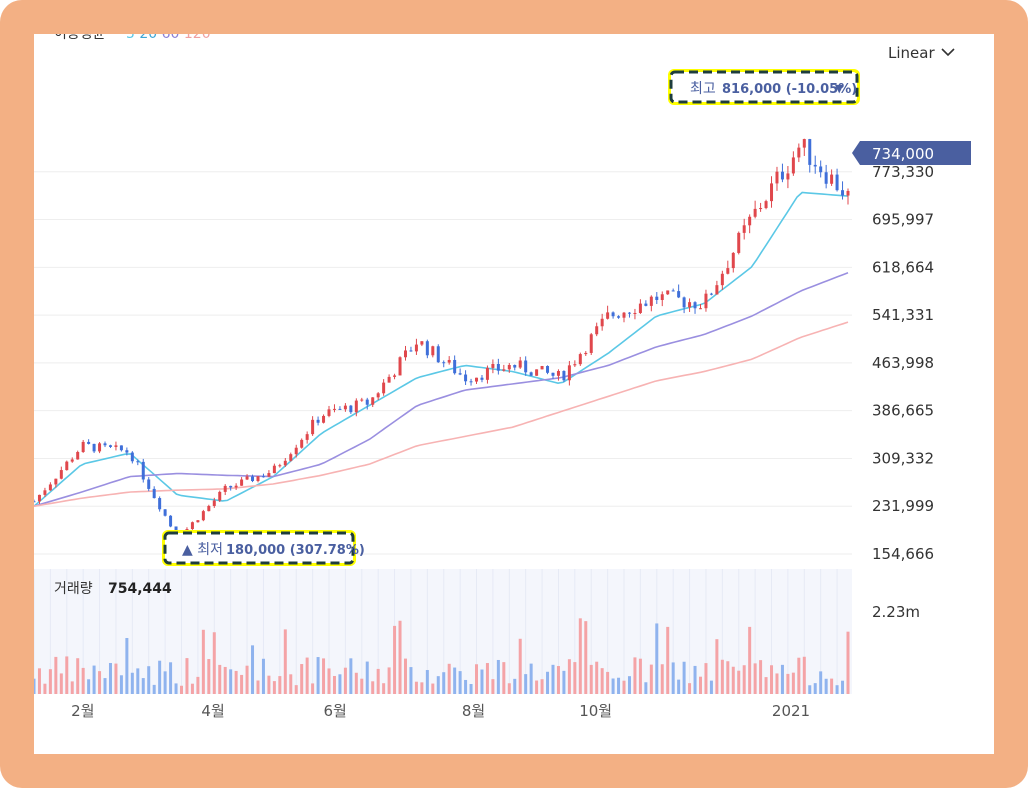 The width and height of the screenshot is (1028, 788). What do you see at coordinates (911, 53) in the screenshot?
I see `scale-select-label: Linear` at bounding box center [911, 53].